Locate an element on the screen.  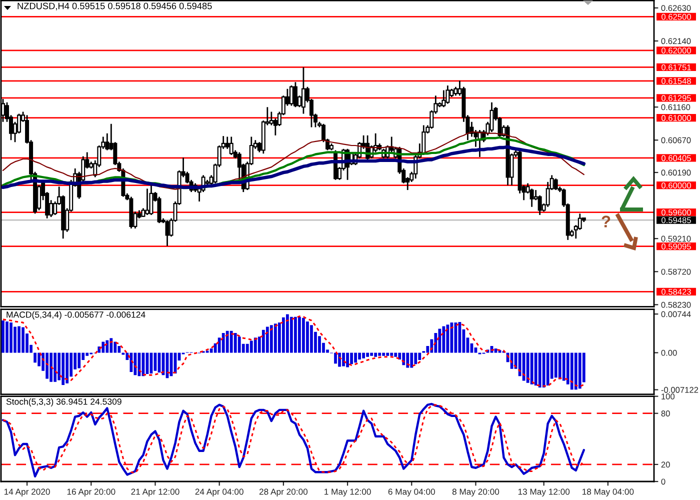
y-tick-label: 0.60670 is located at coordinates (676, 140).